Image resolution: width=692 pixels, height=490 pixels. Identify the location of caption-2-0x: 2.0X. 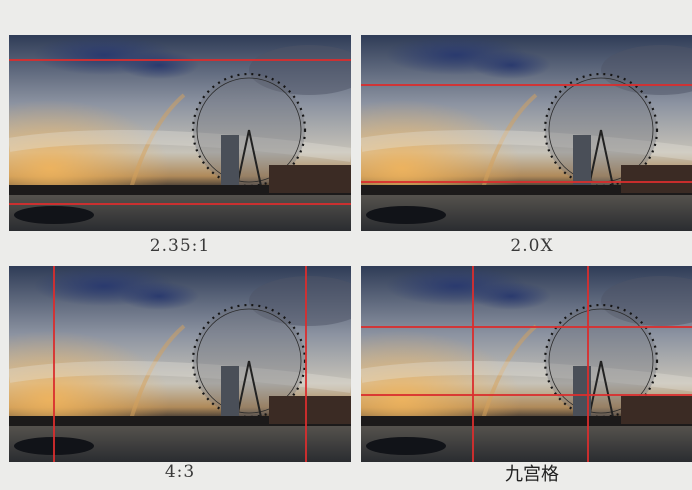
(532, 246).